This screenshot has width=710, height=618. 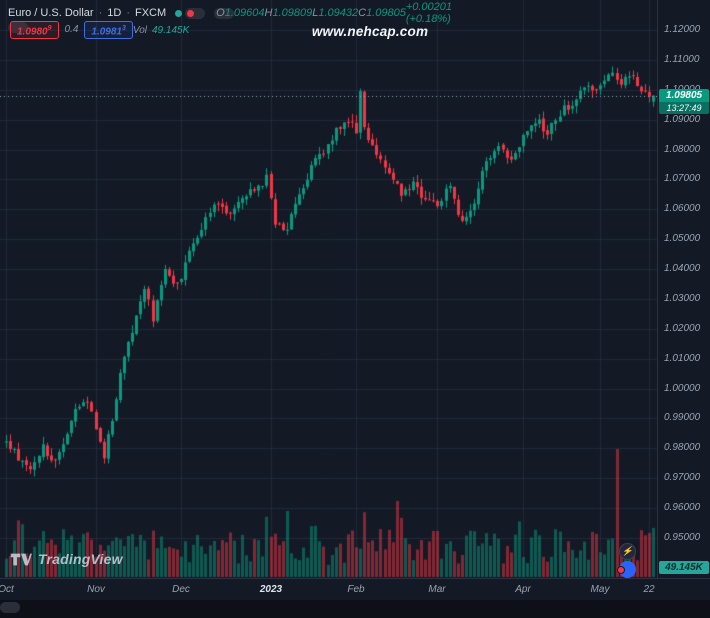 What do you see at coordinates (682, 328) in the screenshot?
I see `price-tick: 1.02000` at bounding box center [682, 328].